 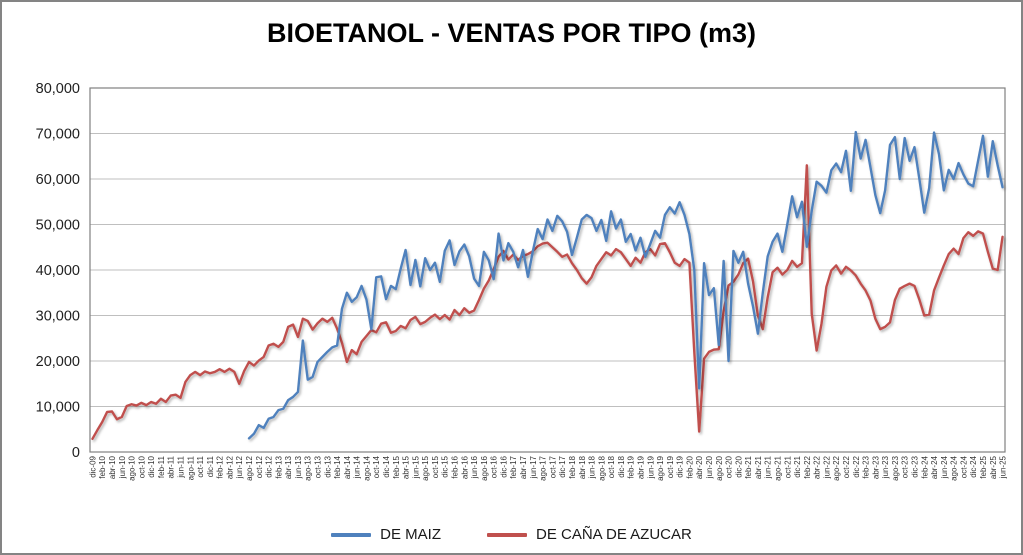 I want to click on x-axis-tick-label: jun-15, so click(x=415, y=467).